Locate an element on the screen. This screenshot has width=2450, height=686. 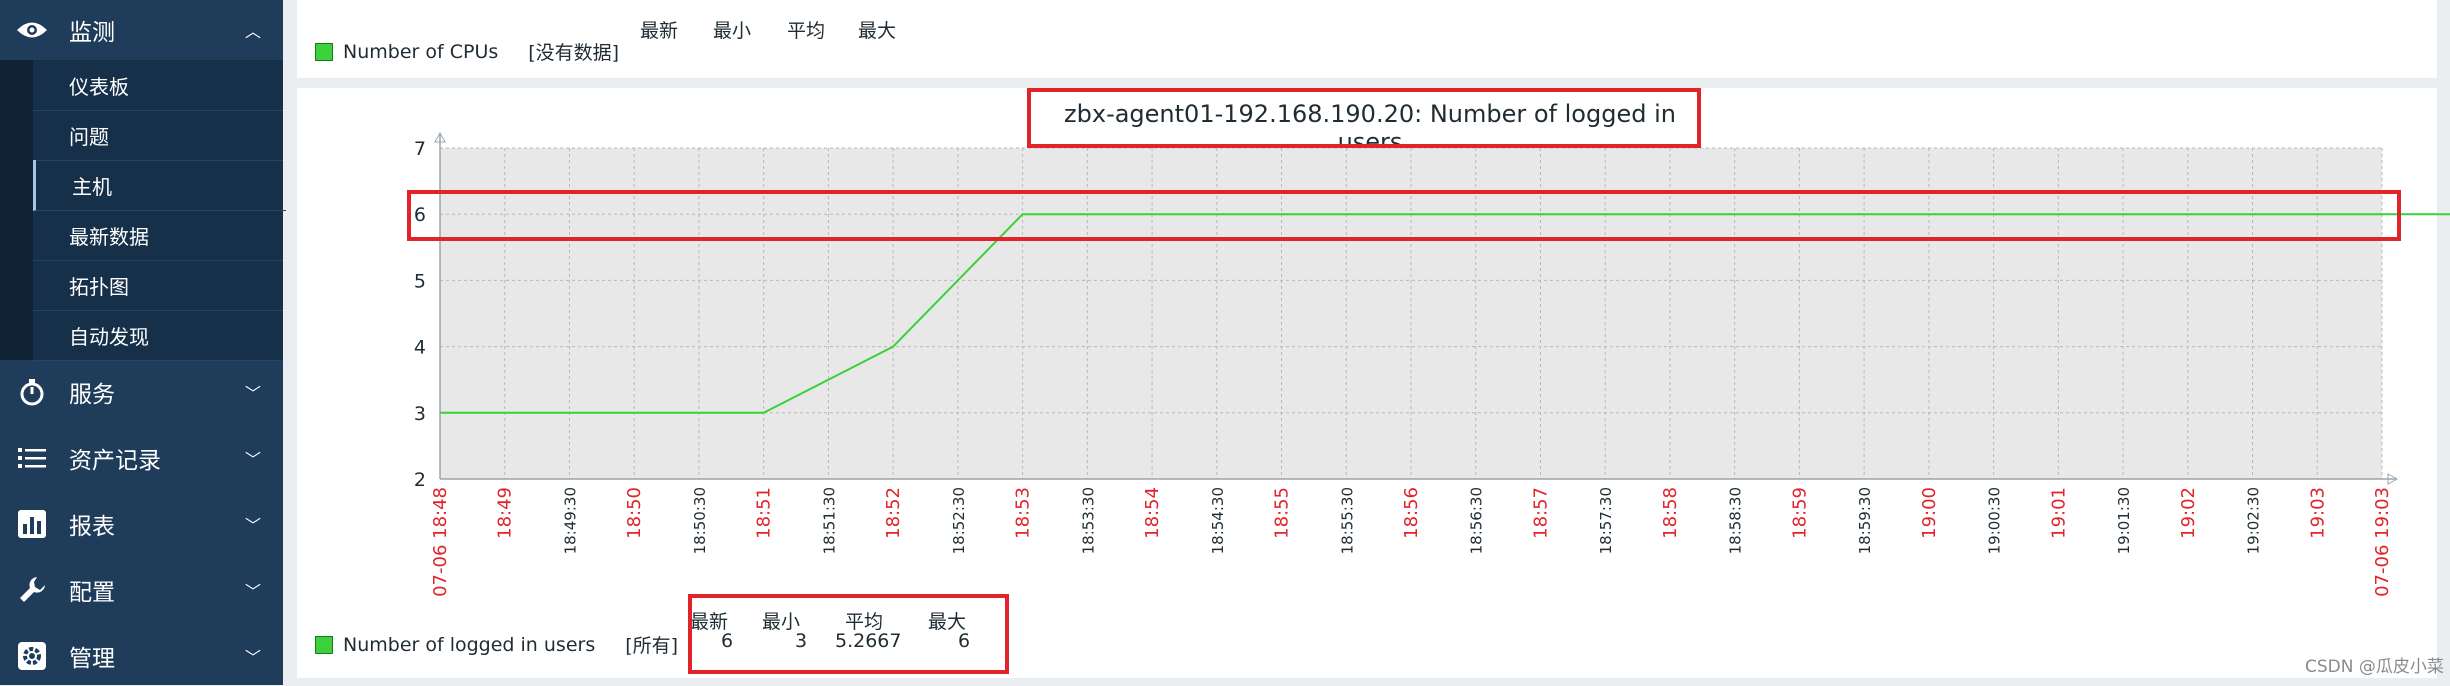
cpu-header-min: 最小 is located at coordinates (732, 31).